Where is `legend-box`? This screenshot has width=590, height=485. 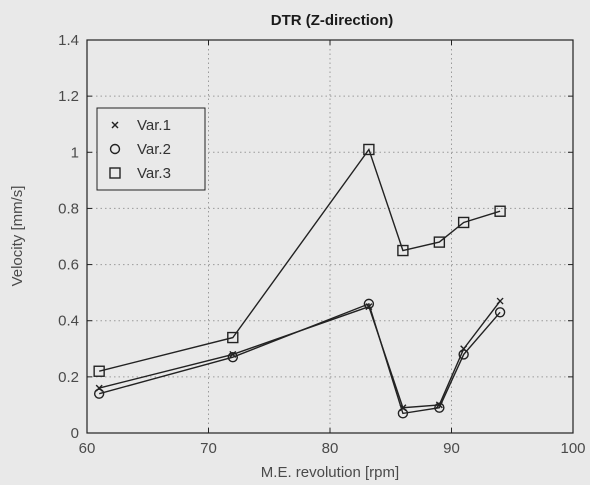 legend-box is located at coordinates (151, 149).